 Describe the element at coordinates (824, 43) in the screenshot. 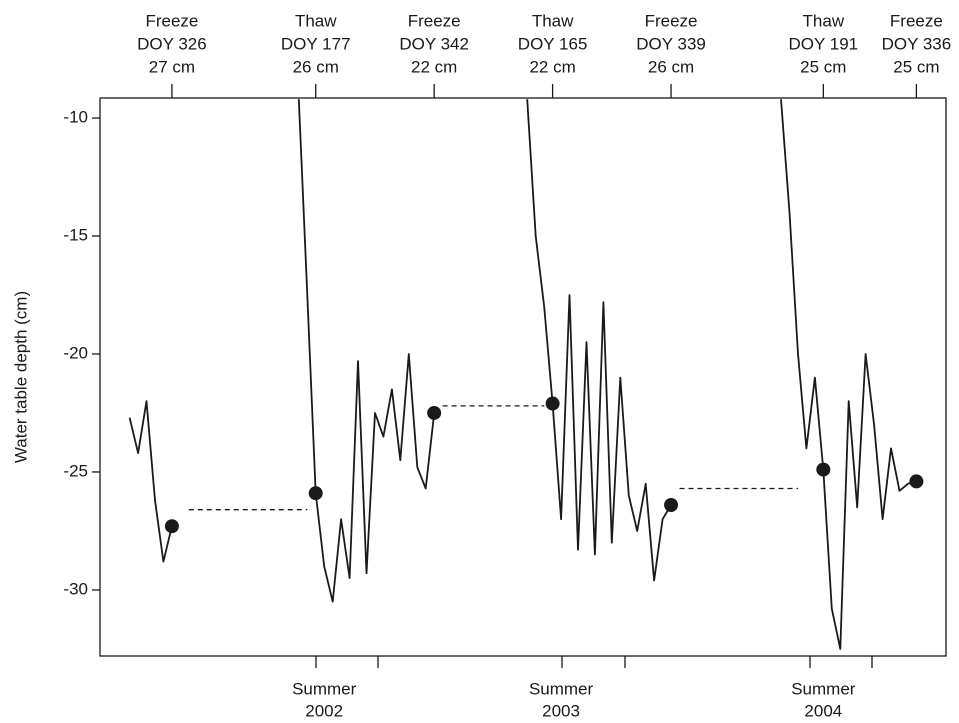

I see `event-label: DOY 191` at that location.